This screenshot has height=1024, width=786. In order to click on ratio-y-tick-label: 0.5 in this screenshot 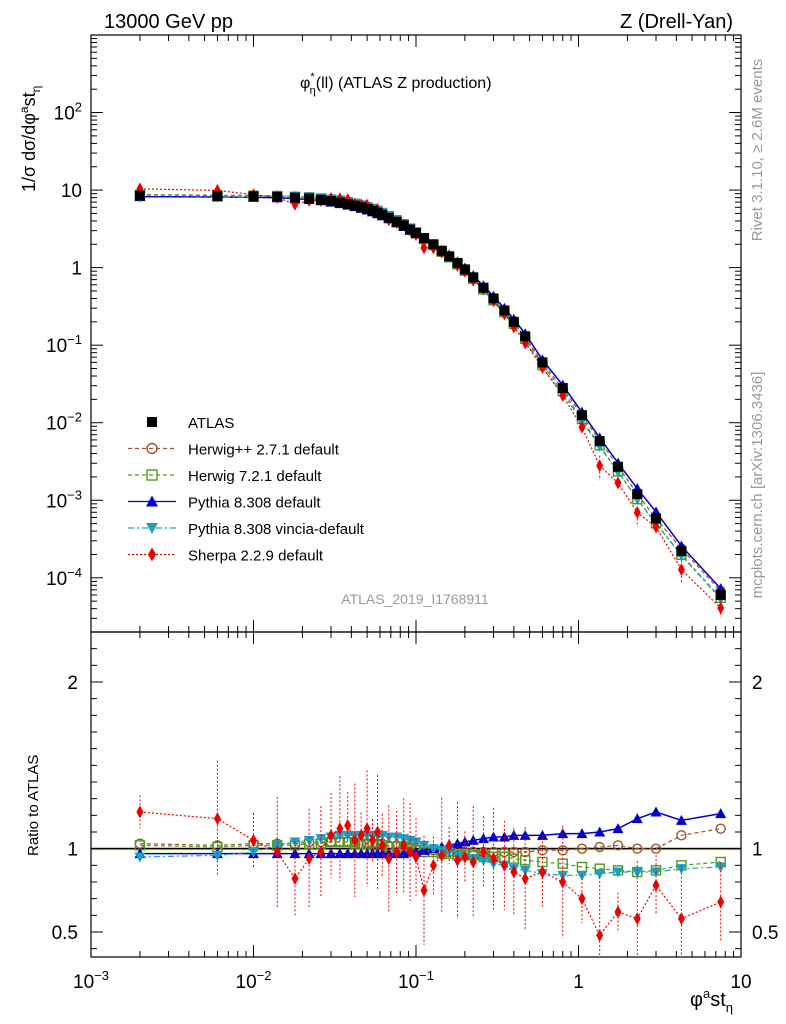, I will do `click(65, 933)`.